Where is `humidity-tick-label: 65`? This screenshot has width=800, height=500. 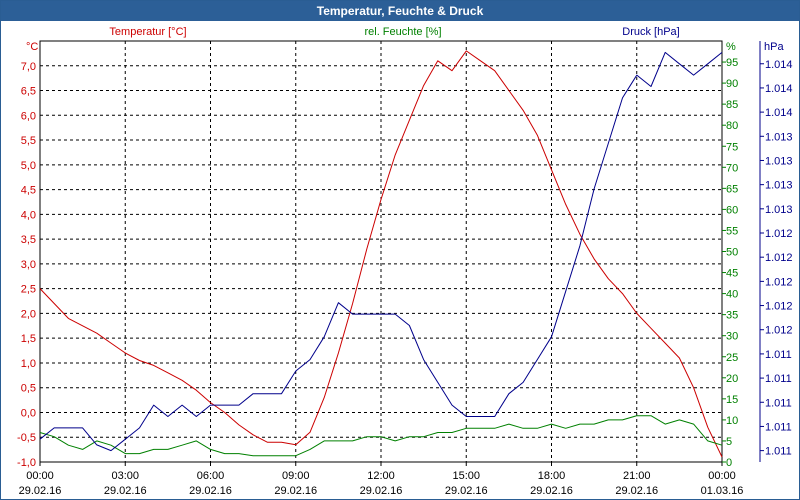
humidity-tick-label: 65 is located at coordinates (732, 189).